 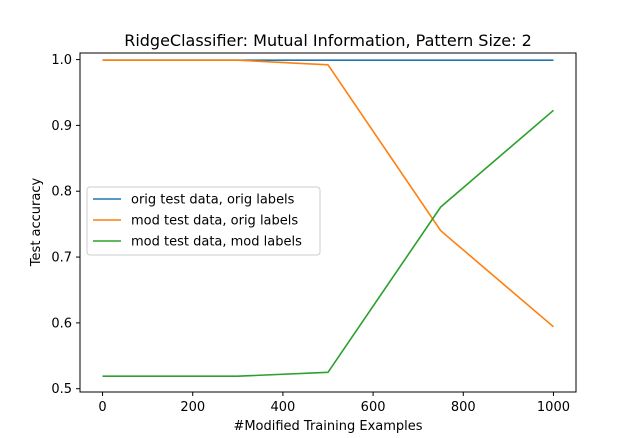 I want to click on x-tick-label: 800, so click(x=463, y=407).